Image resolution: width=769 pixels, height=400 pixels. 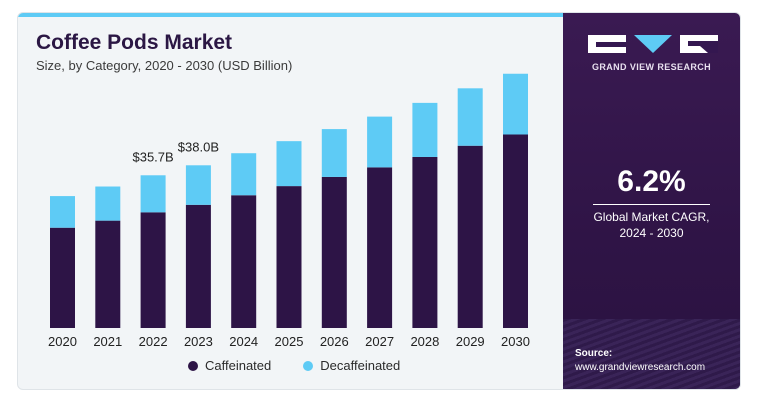 I want to click on bar-decaffeinated-2028, so click(x=425, y=129).